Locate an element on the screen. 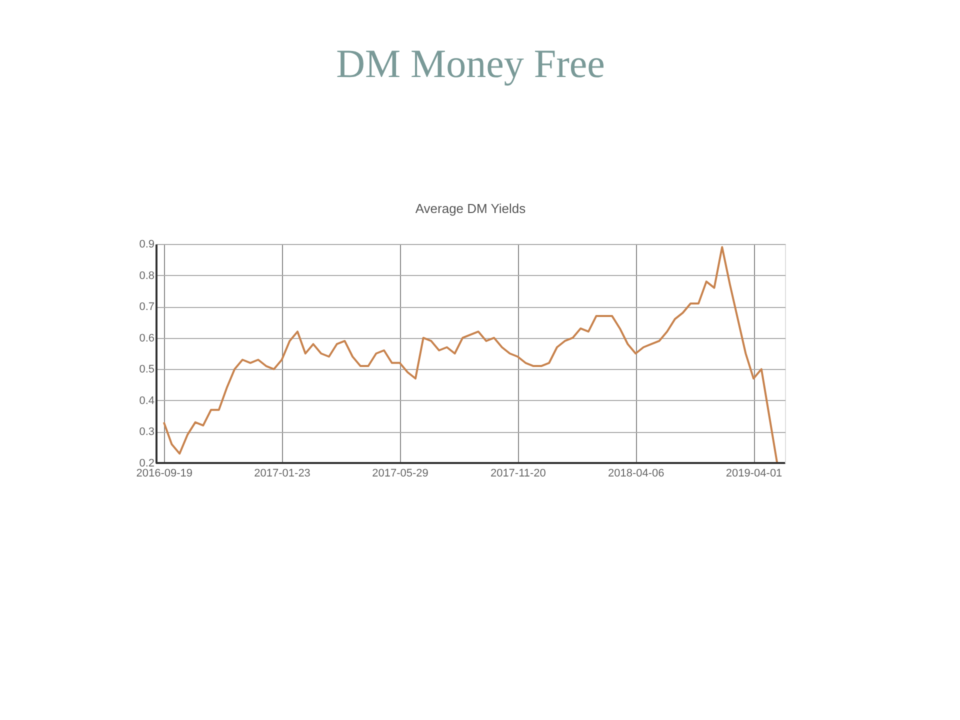  y-tick-label: 0.8 is located at coordinates (146, 276).